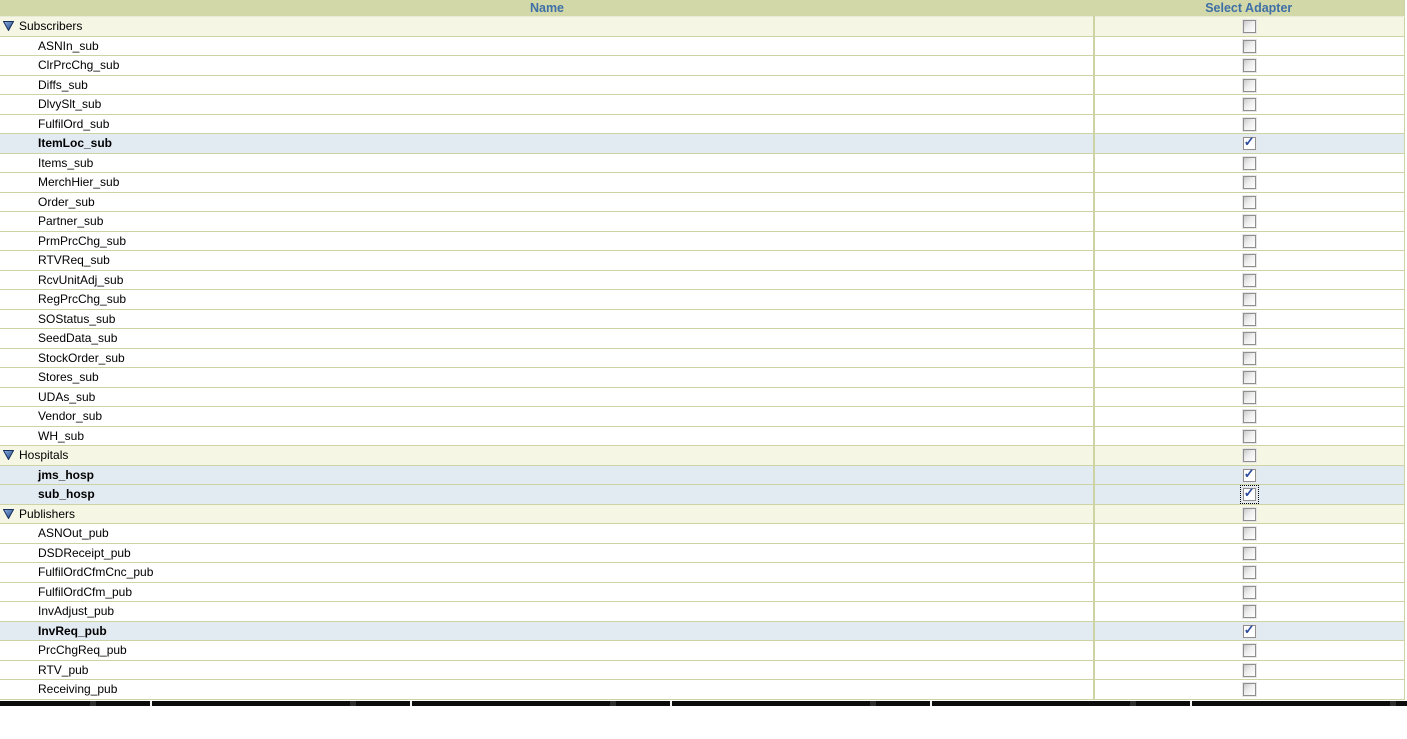 The width and height of the screenshot is (1407, 739). What do you see at coordinates (702, 397) in the screenshot?
I see `adapter-row-UDAs_sub: UDAs_sub` at bounding box center [702, 397].